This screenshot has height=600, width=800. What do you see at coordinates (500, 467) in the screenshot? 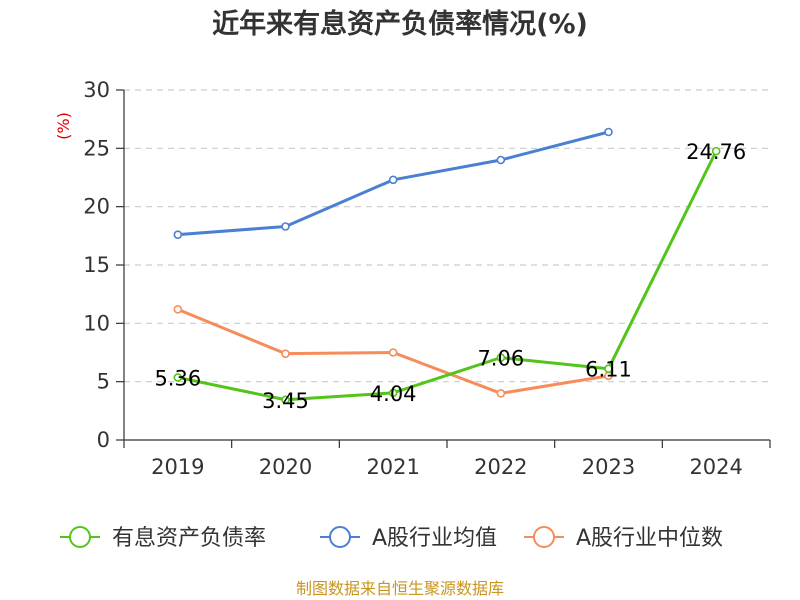
I see `x-tick-label: 2022` at bounding box center [500, 467].